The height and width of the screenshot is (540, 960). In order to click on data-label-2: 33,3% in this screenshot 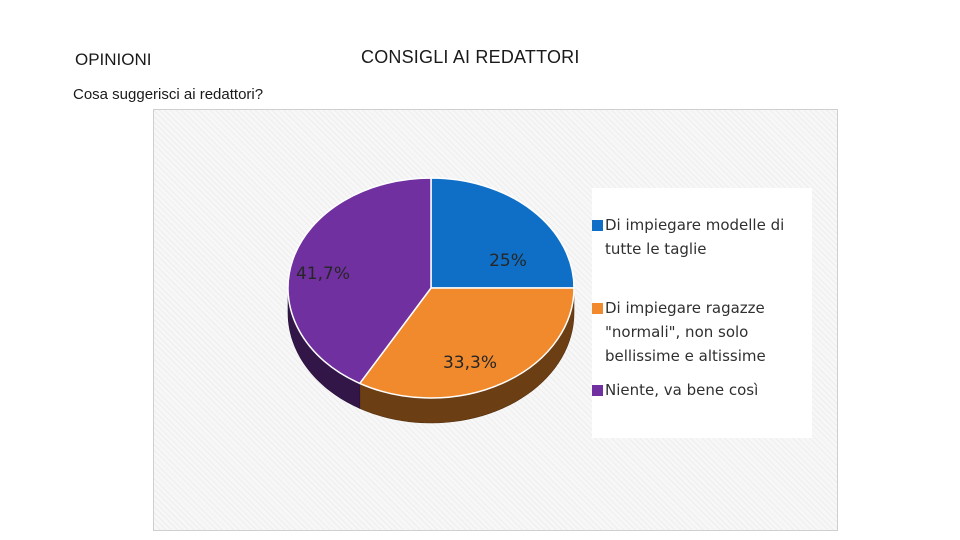, I will do `click(470, 363)`.